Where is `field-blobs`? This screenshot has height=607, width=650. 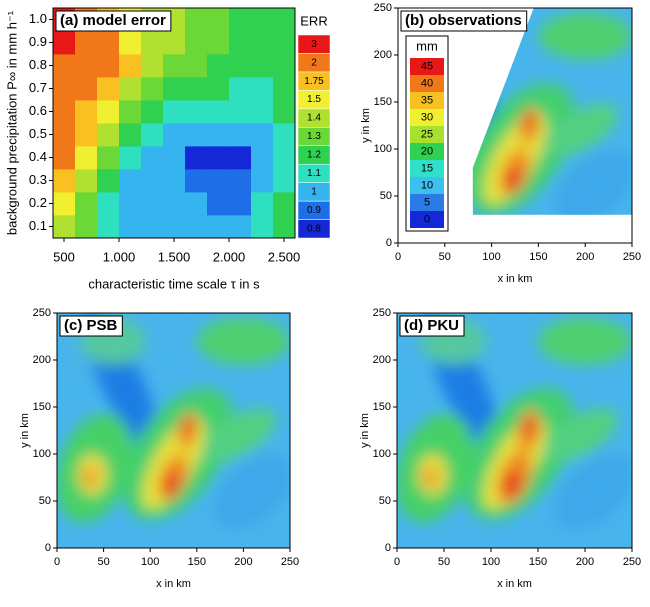 field-blobs is located at coordinates (173, 421).